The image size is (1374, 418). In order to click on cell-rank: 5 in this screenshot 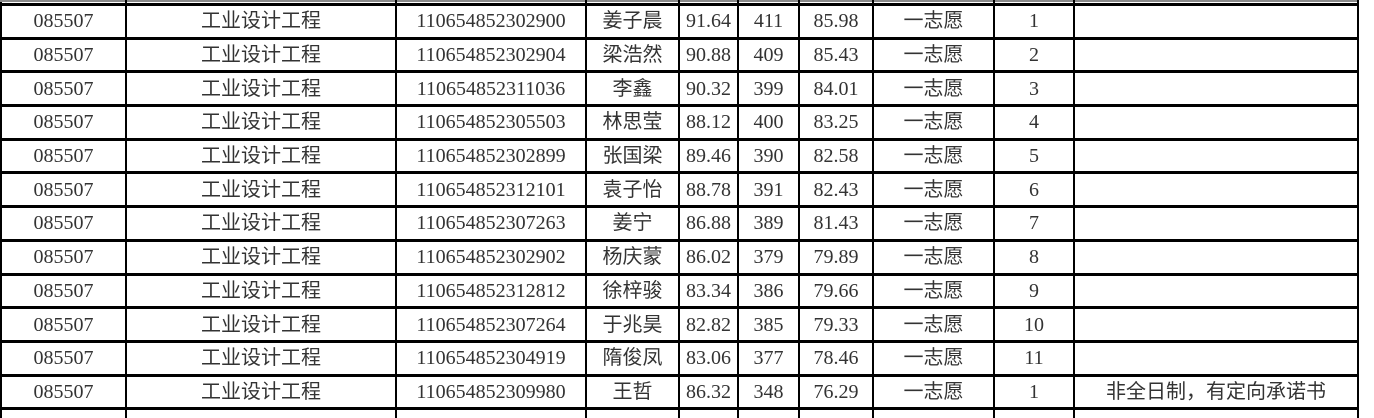, I will do `click(1034, 156)`.